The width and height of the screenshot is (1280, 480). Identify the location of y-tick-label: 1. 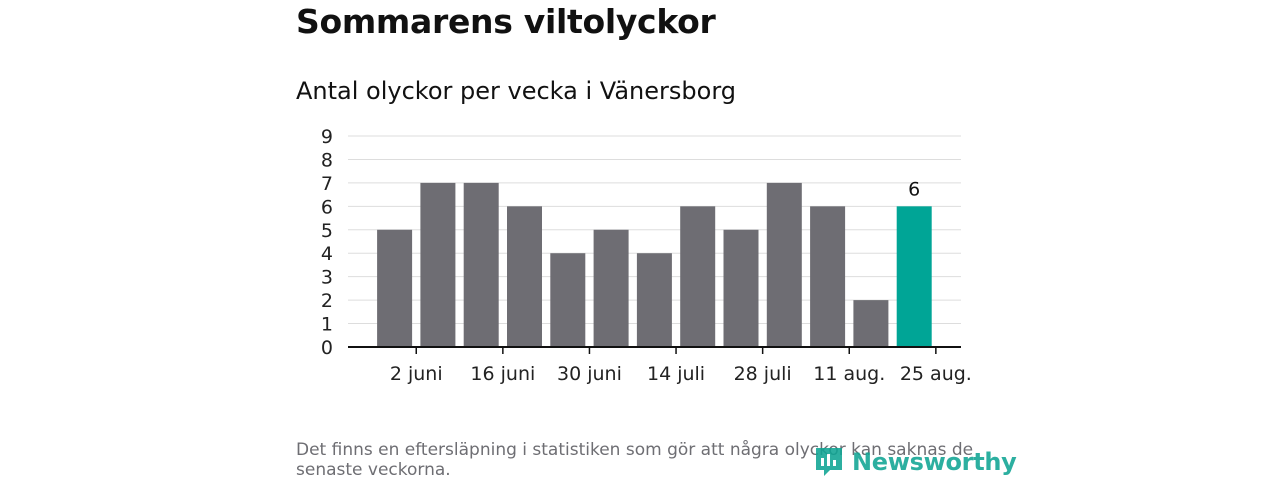
(327, 325).